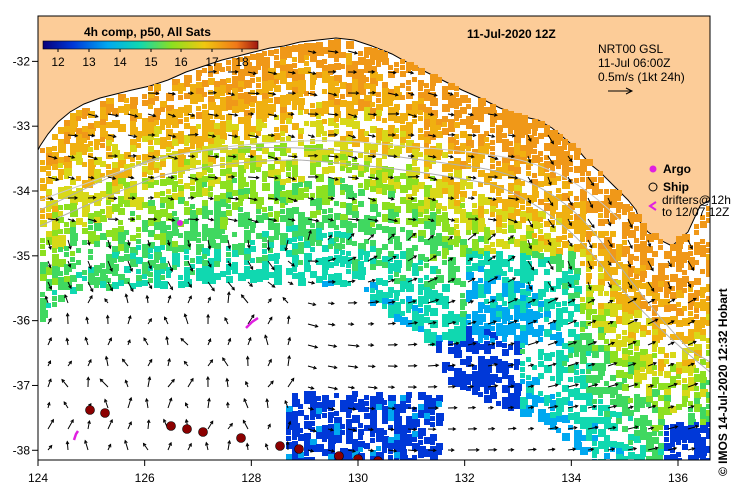 This screenshot has height=496, width=749. I want to click on x-axis: 124 126 128 130 132 134 136, so click(358, 472).